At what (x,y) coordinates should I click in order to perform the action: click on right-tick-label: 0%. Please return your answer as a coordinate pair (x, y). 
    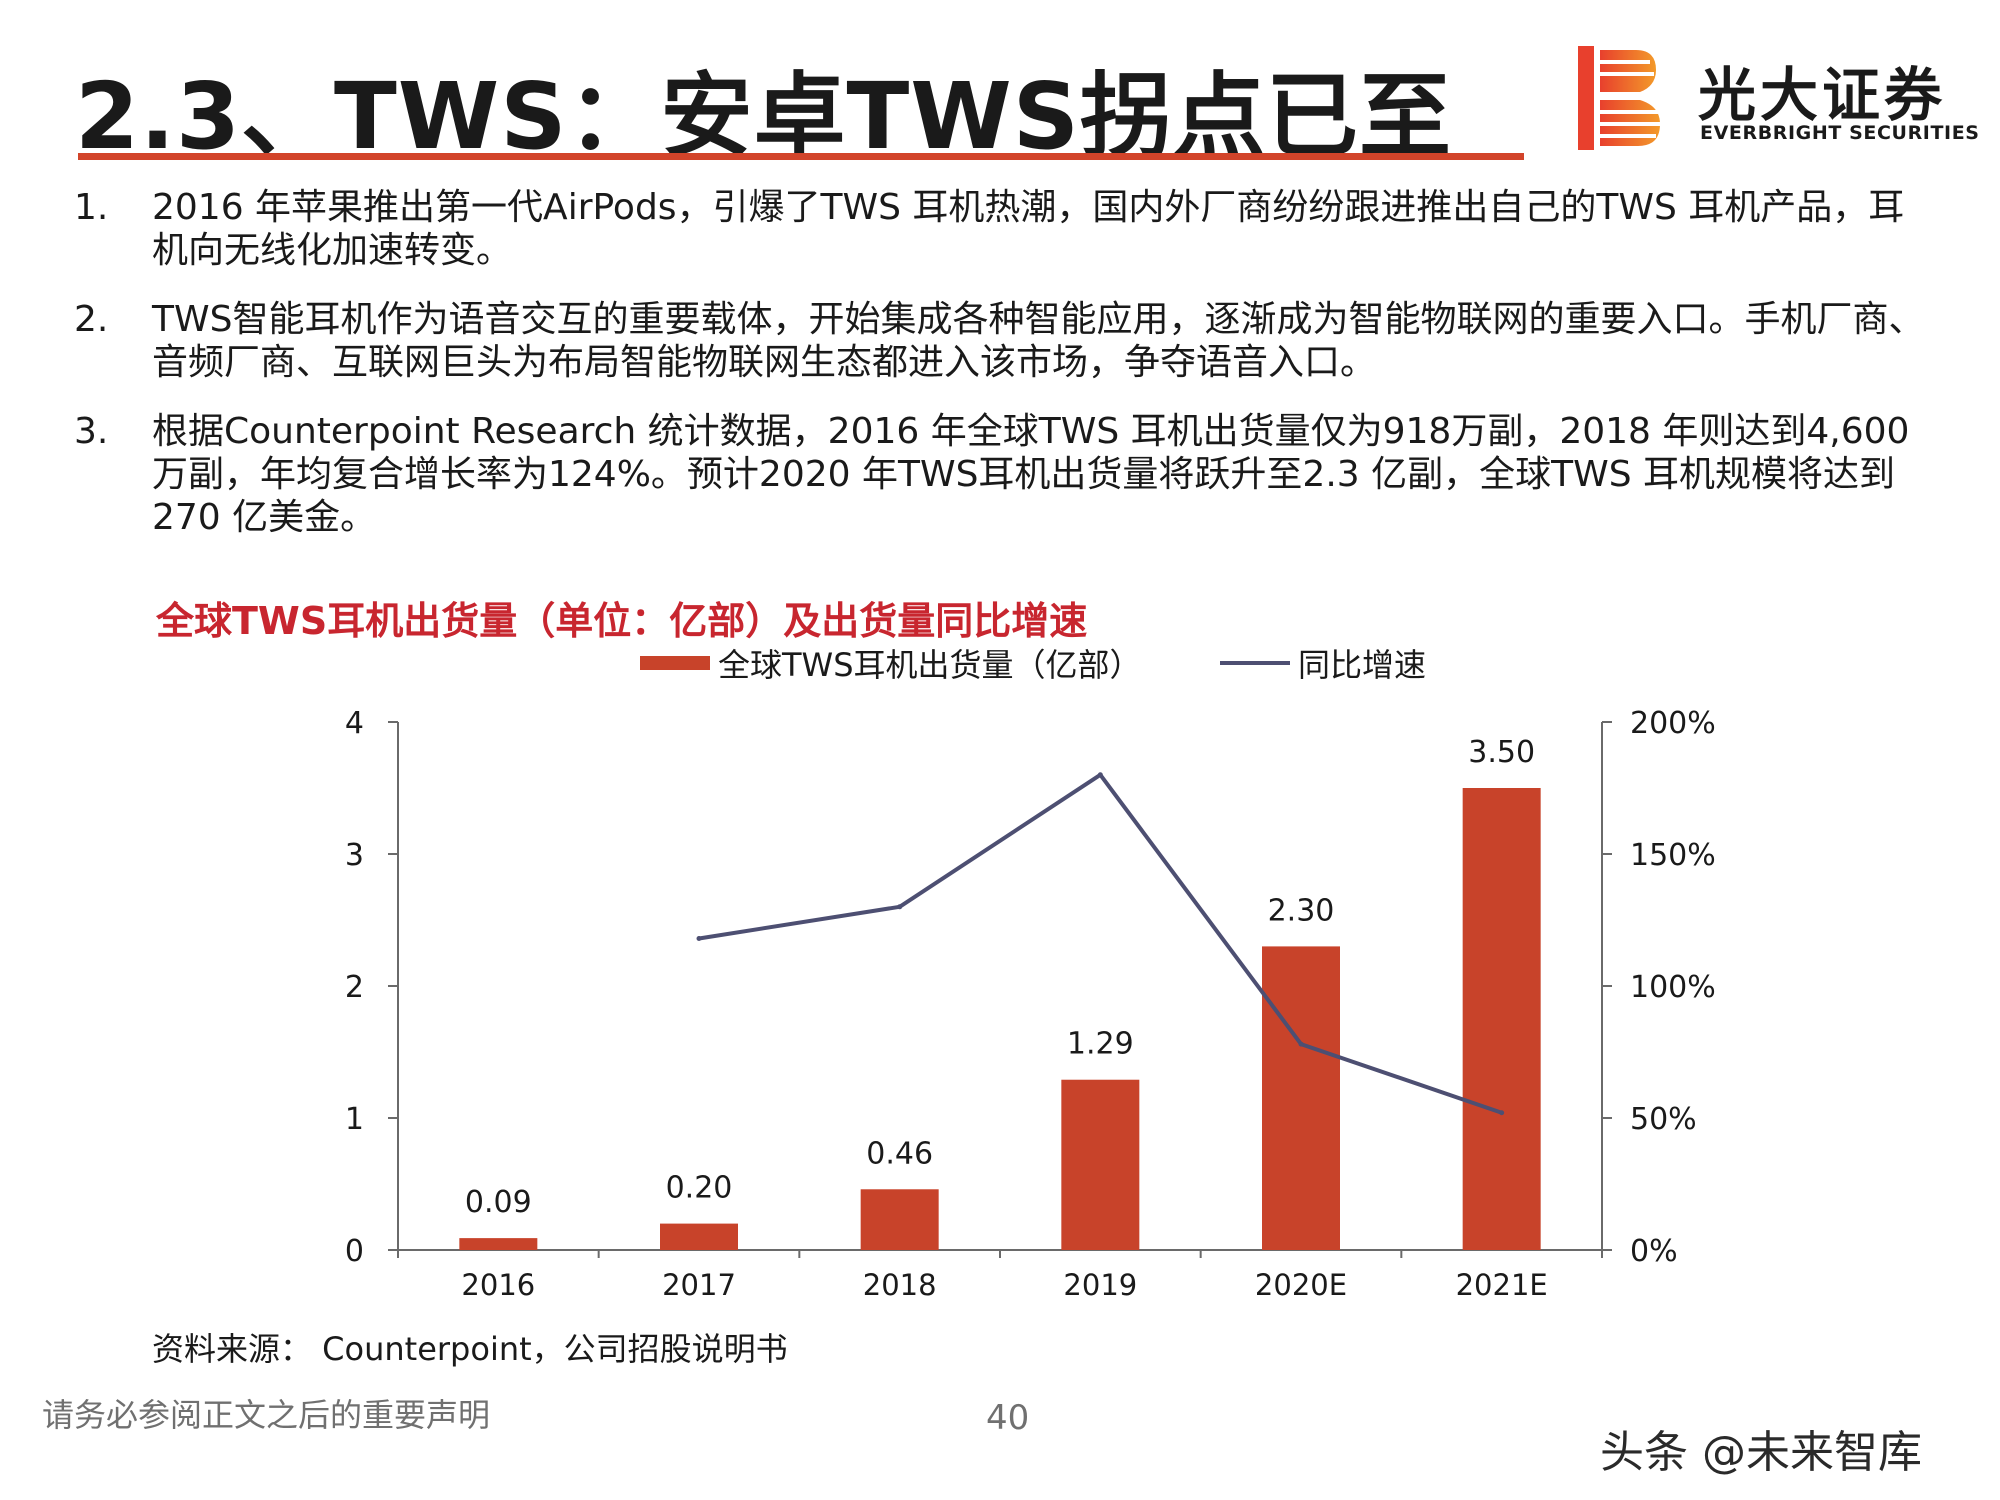
    Looking at the image, I should click on (1654, 1251).